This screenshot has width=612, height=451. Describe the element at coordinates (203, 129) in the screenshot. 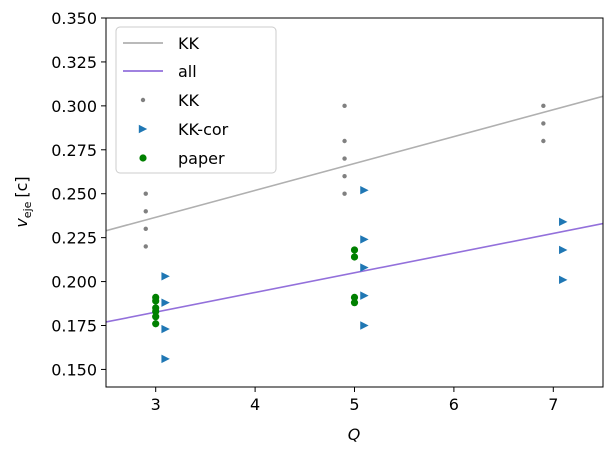

I see `legend-label-3: KK-cor` at that location.